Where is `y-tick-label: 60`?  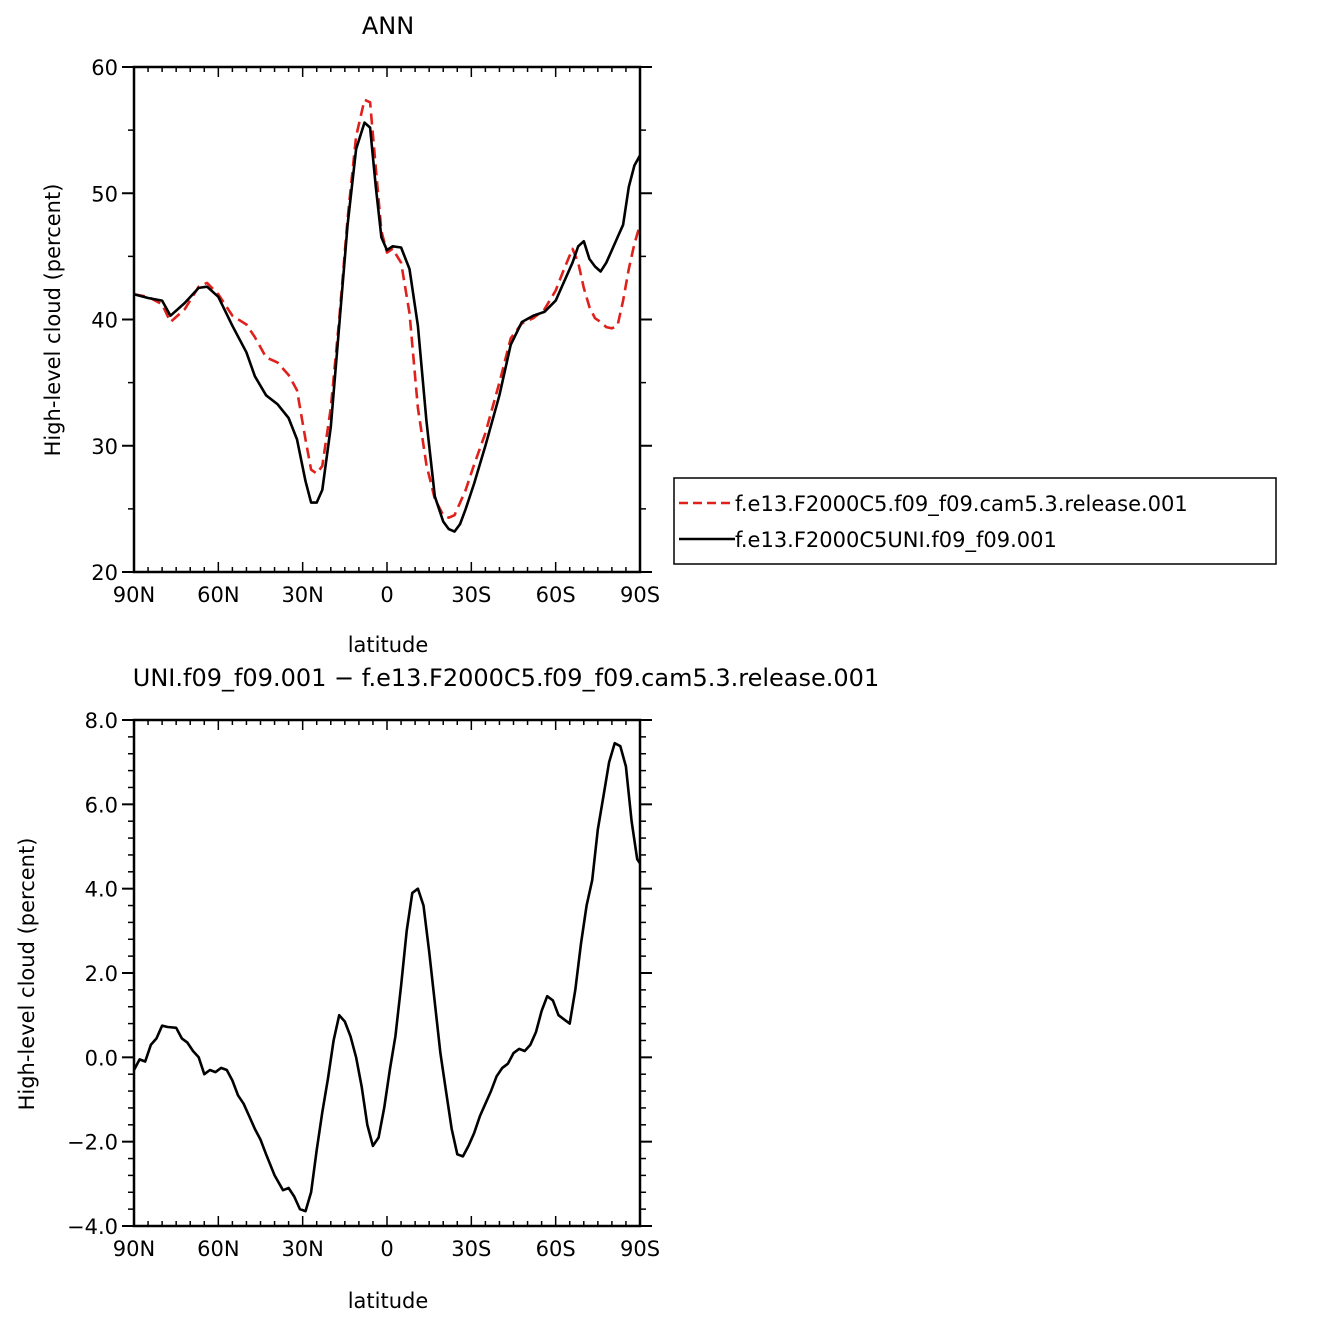 y-tick-label: 60 is located at coordinates (104, 68).